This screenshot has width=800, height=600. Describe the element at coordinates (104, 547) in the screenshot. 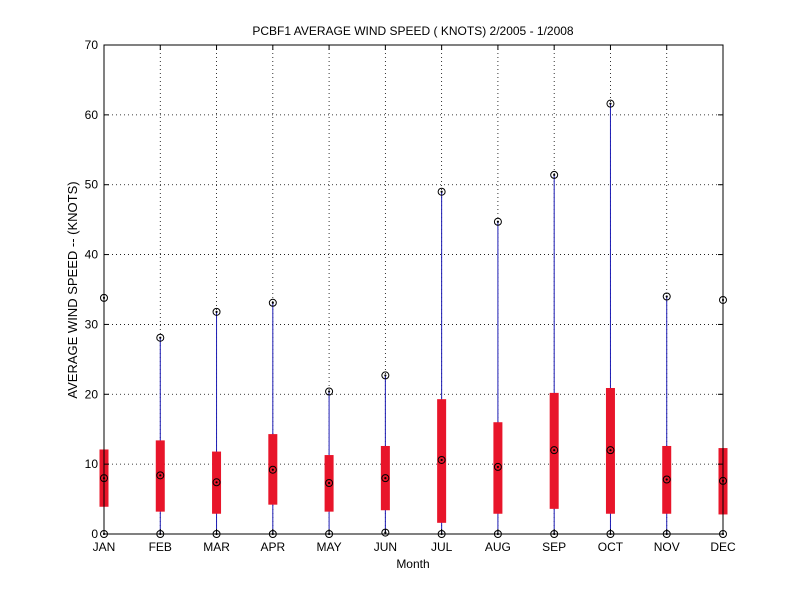

I see `x-tick-label: JAN` at that location.